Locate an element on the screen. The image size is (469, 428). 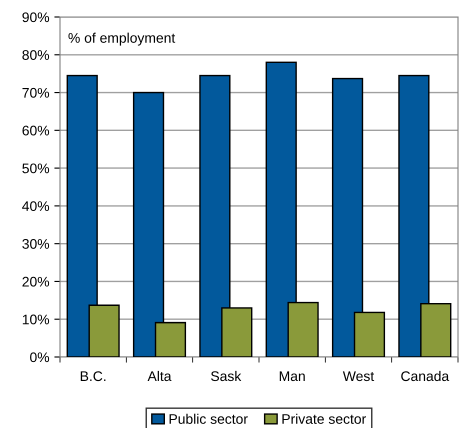
legend-label: Public sector is located at coordinates (209, 419).